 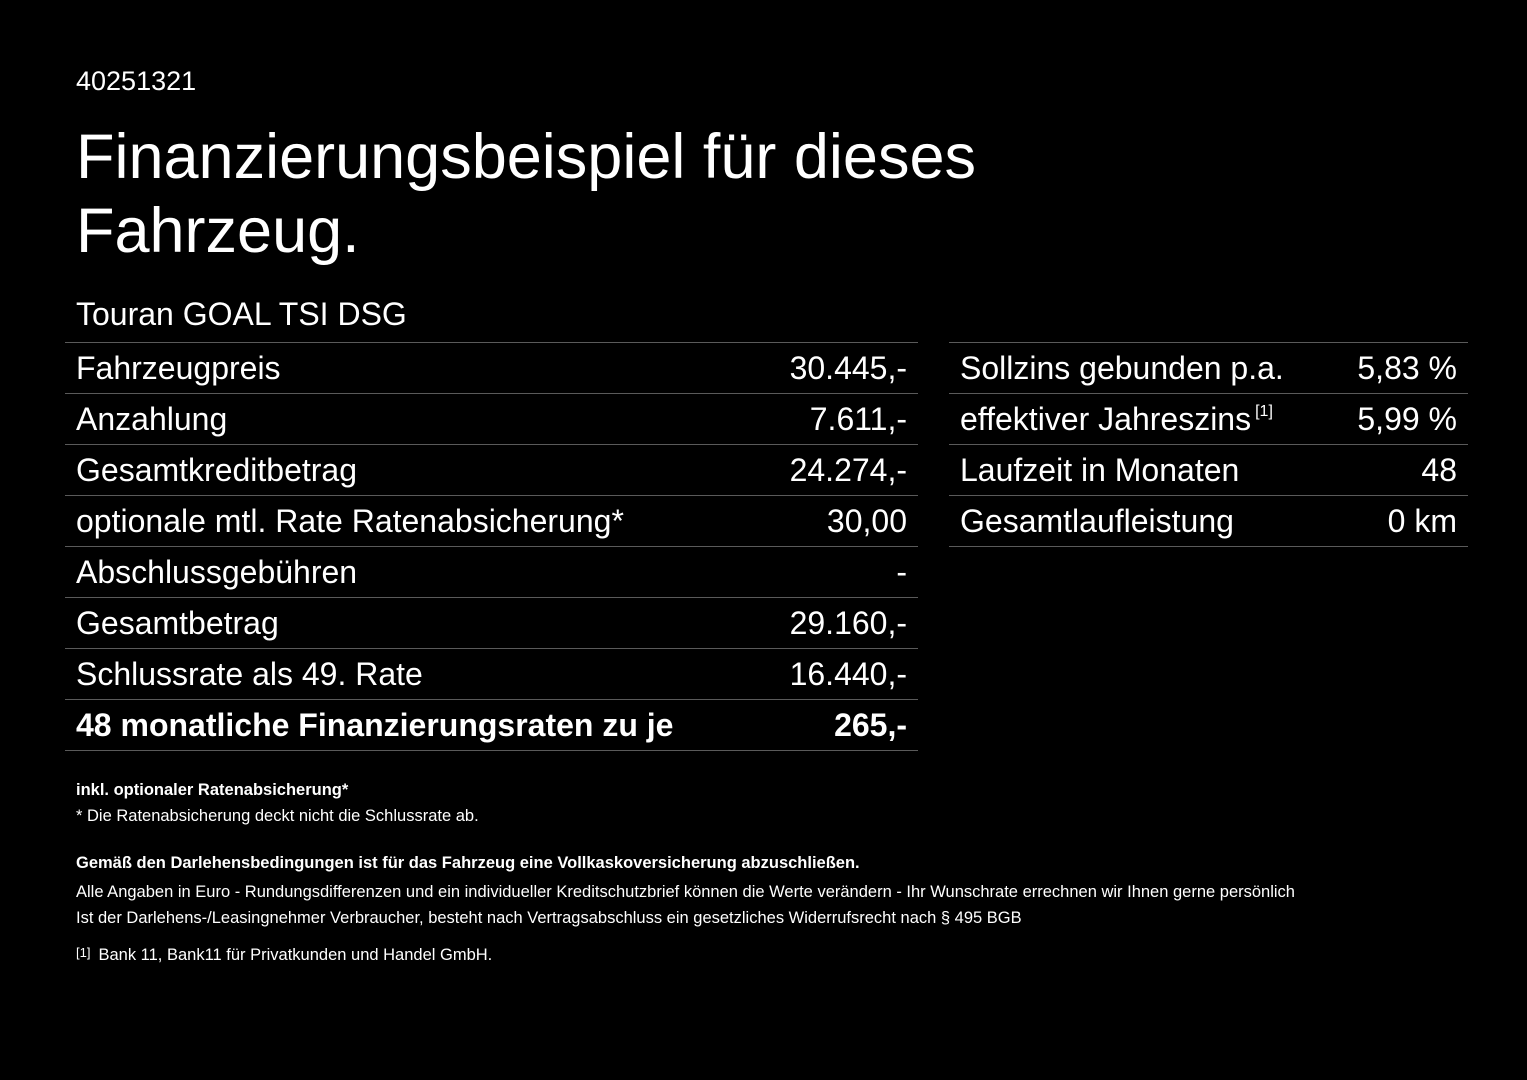 I want to click on row-value: 7.611,-, so click(x=839, y=419).